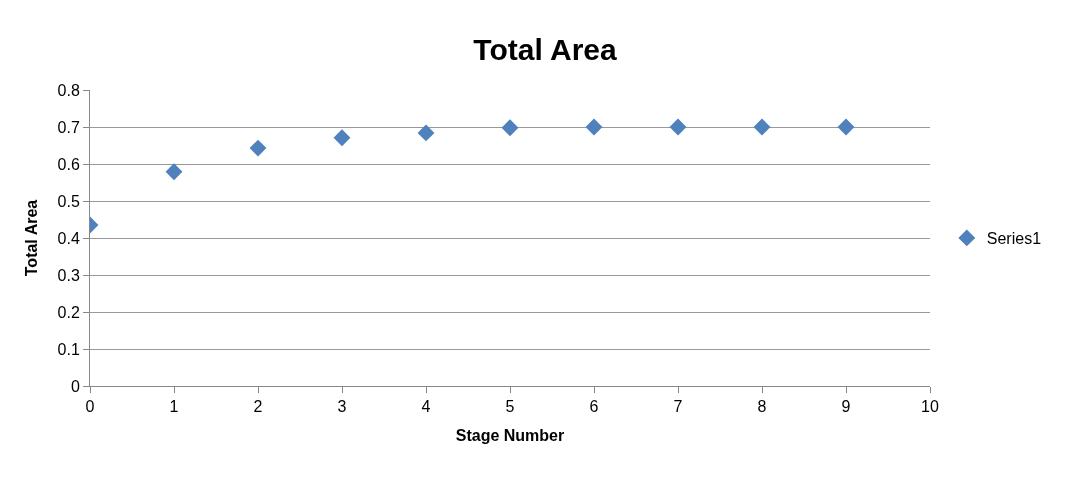 This screenshot has width=1090, height=486. What do you see at coordinates (68, 90) in the screenshot?
I see `y-tick-label: 0.8` at bounding box center [68, 90].